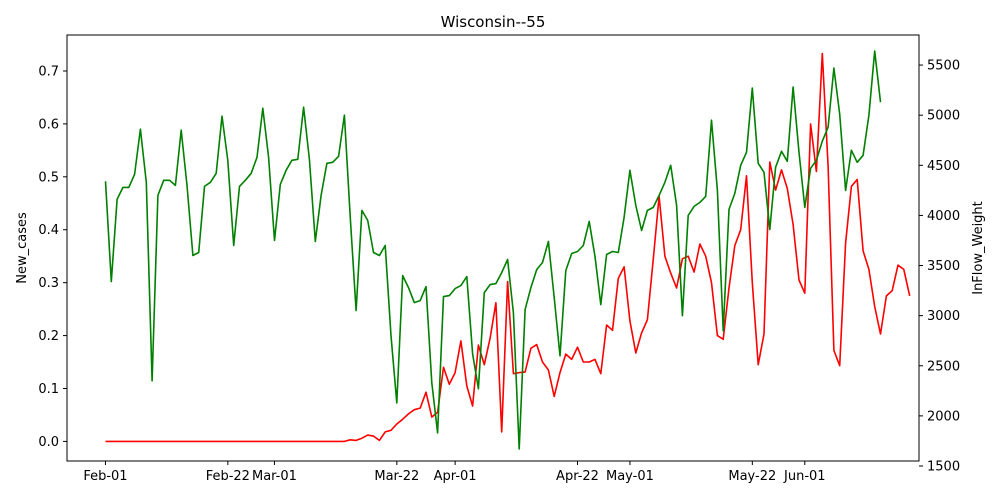  What do you see at coordinates (52, 257) in the screenshot?
I see `left-y-axis: 0.0 0.1 0.2 0.3 0.4 0.5 0.6 0.7` at bounding box center [52, 257].